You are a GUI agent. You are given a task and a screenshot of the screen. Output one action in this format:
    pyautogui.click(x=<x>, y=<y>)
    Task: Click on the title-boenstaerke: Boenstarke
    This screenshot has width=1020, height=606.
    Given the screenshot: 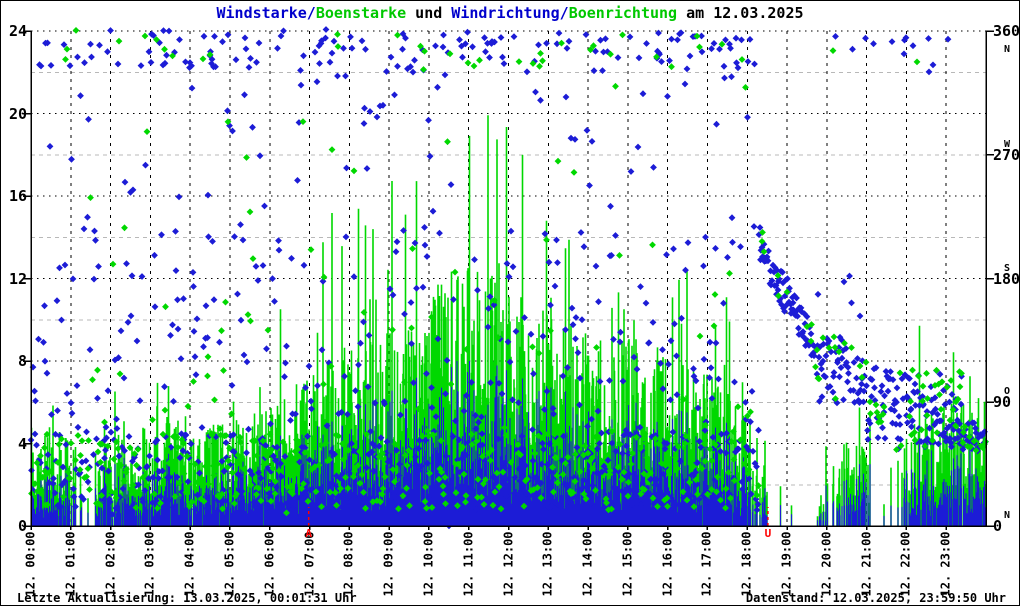 What is the action you would take?
    pyautogui.click(x=361, y=13)
    